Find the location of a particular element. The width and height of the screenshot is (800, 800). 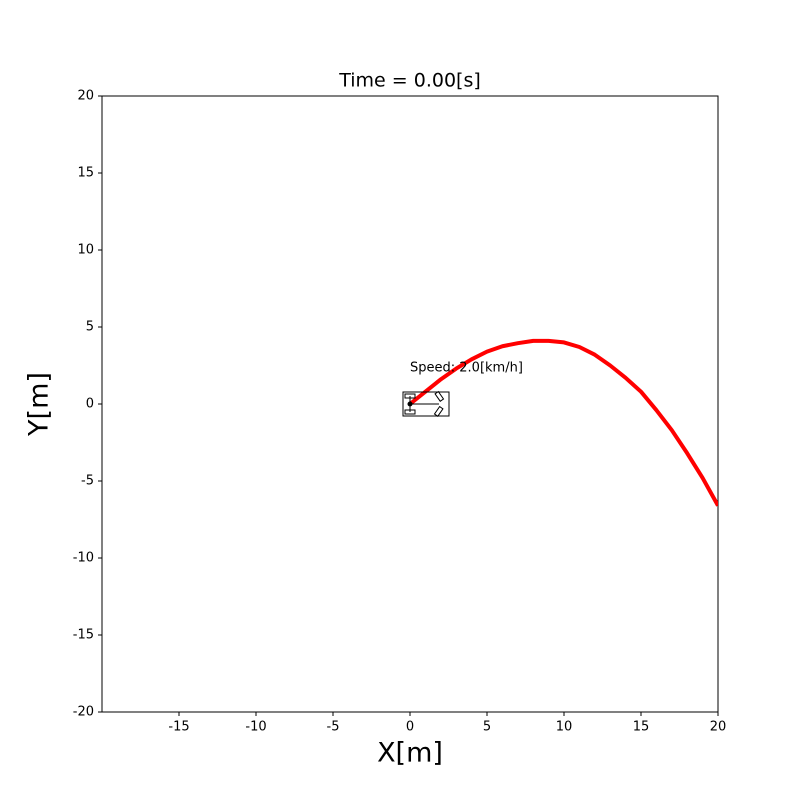

y-axis-label: Y[m] is located at coordinates (39, 404).